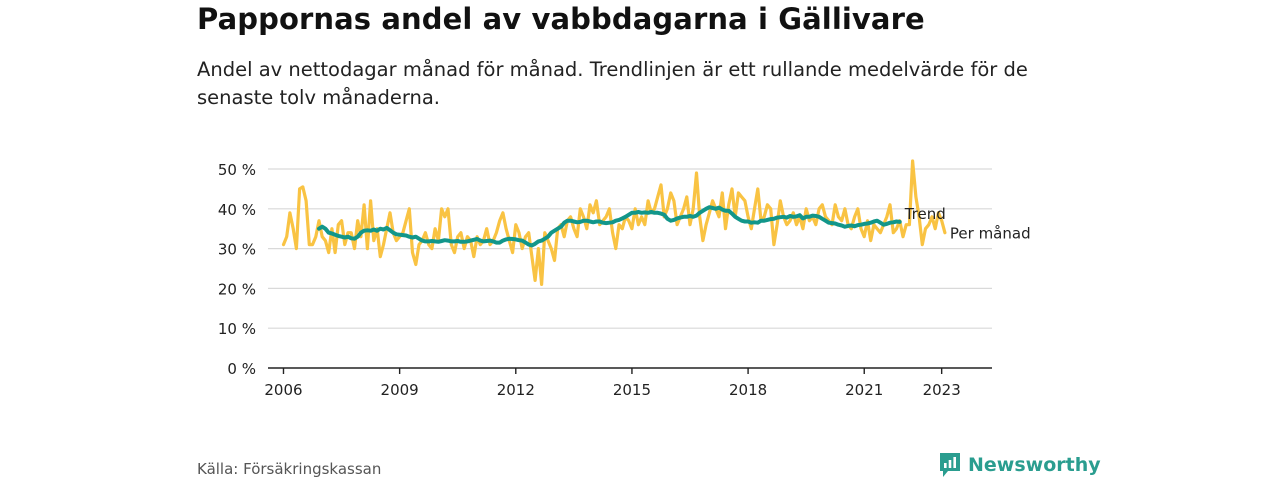 The height and width of the screenshot is (480, 1280). Describe the element at coordinates (990, 234) in the screenshot. I see `series-label-per-manad: Per månad` at that location.